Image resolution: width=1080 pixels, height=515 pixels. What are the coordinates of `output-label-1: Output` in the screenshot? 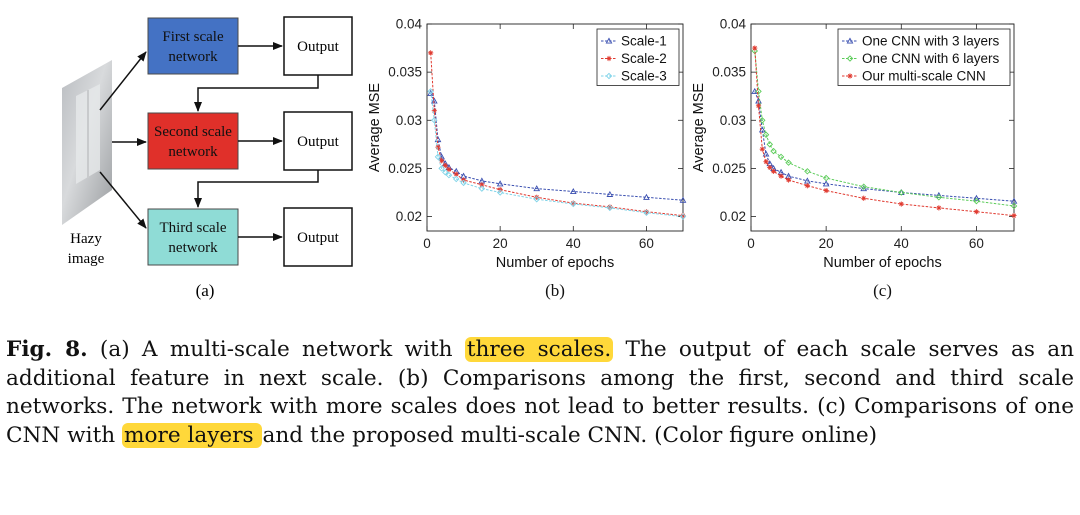 It's located at (318, 47).